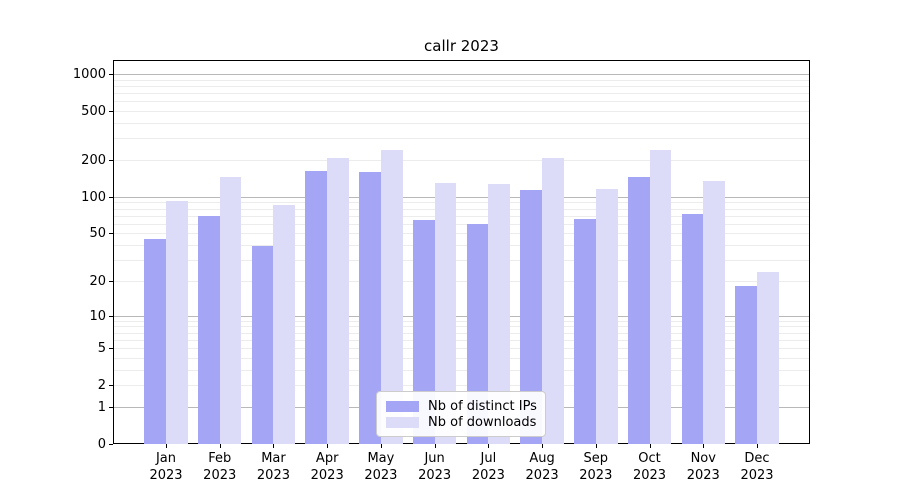 The height and width of the screenshot is (500, 900). I want to click on bar-downloads-jun, so click(445, 313).